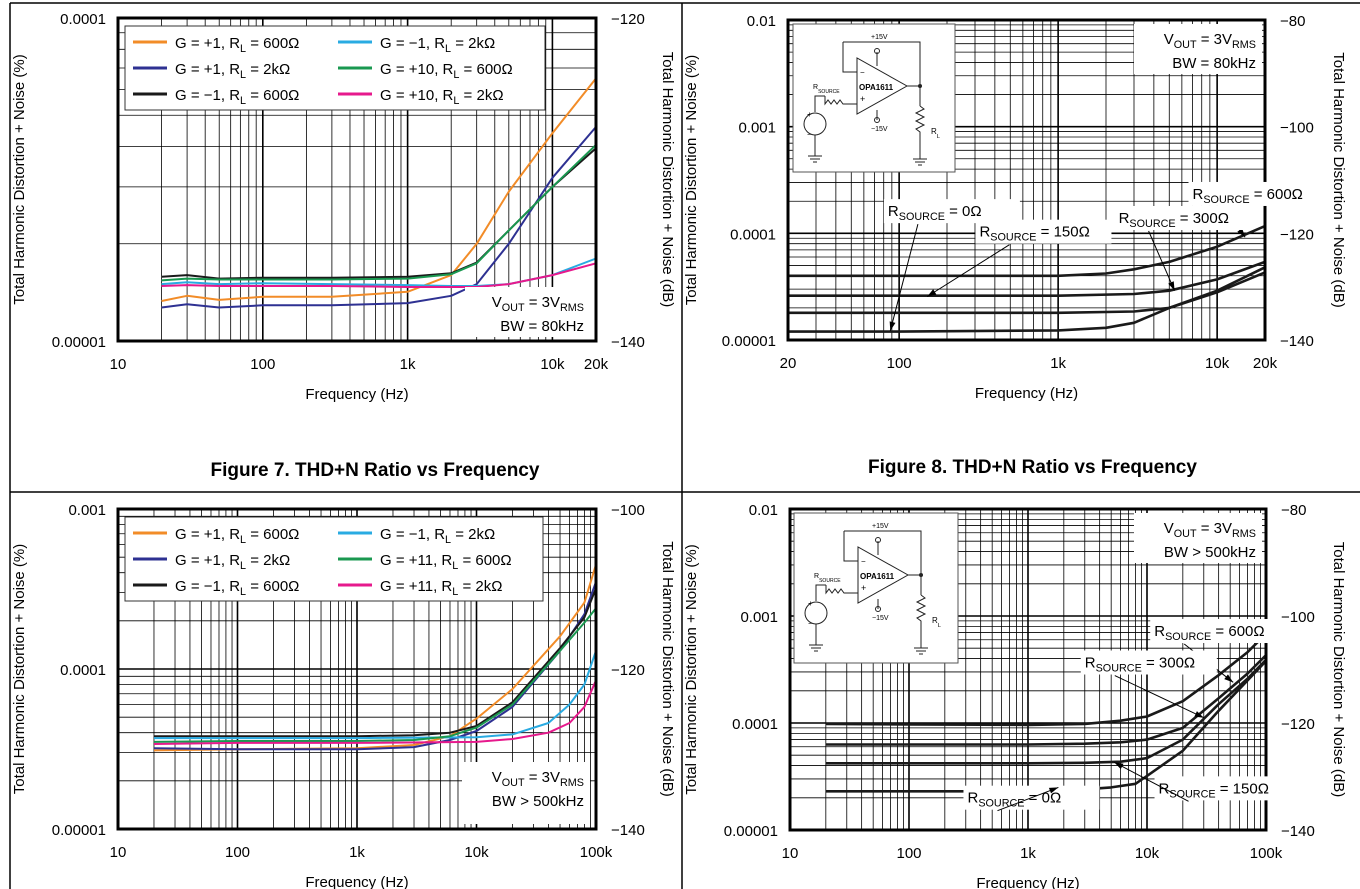  I want to click on circuit-inset: OPA1611 +15V −15V − + RSOURCE RL + −, so click(876, 588).